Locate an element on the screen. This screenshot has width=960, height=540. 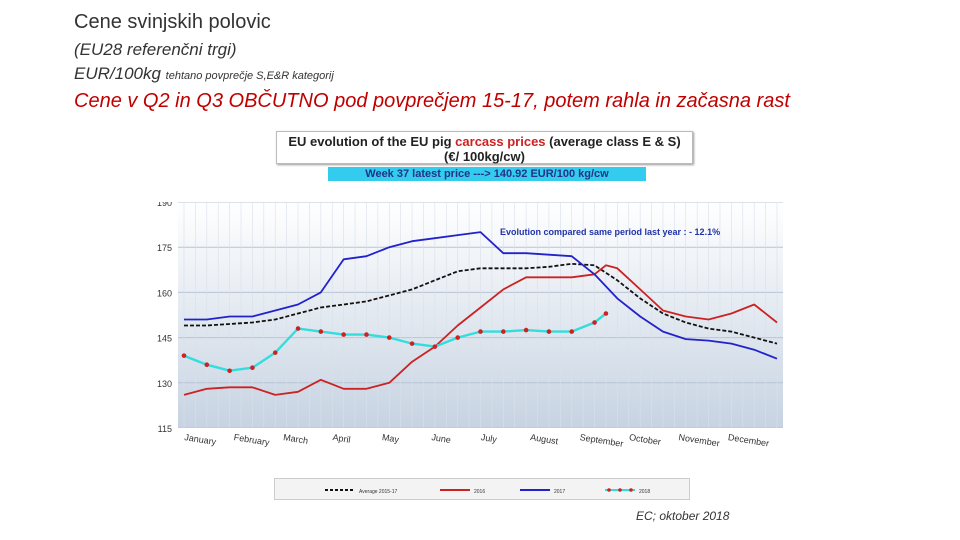
x-tick-label-3: April is located at coordinates (341, 438).